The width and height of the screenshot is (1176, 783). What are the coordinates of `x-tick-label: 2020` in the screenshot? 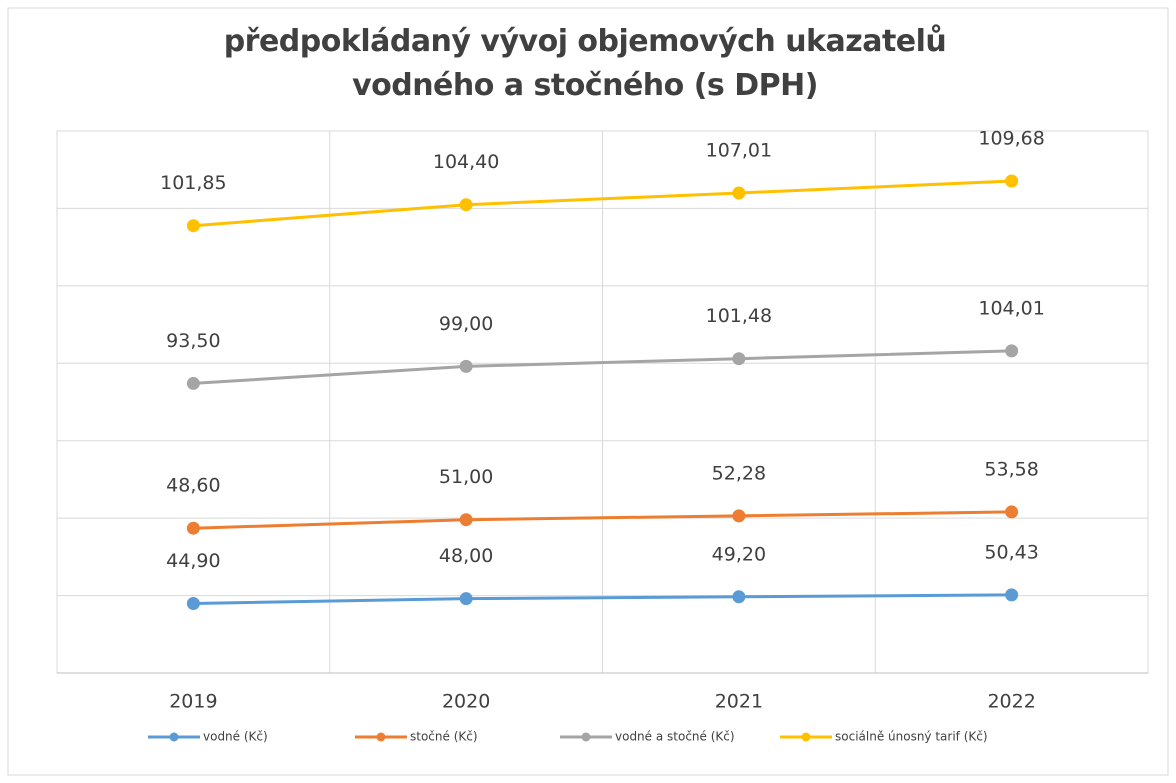 It's located at (466, 702).